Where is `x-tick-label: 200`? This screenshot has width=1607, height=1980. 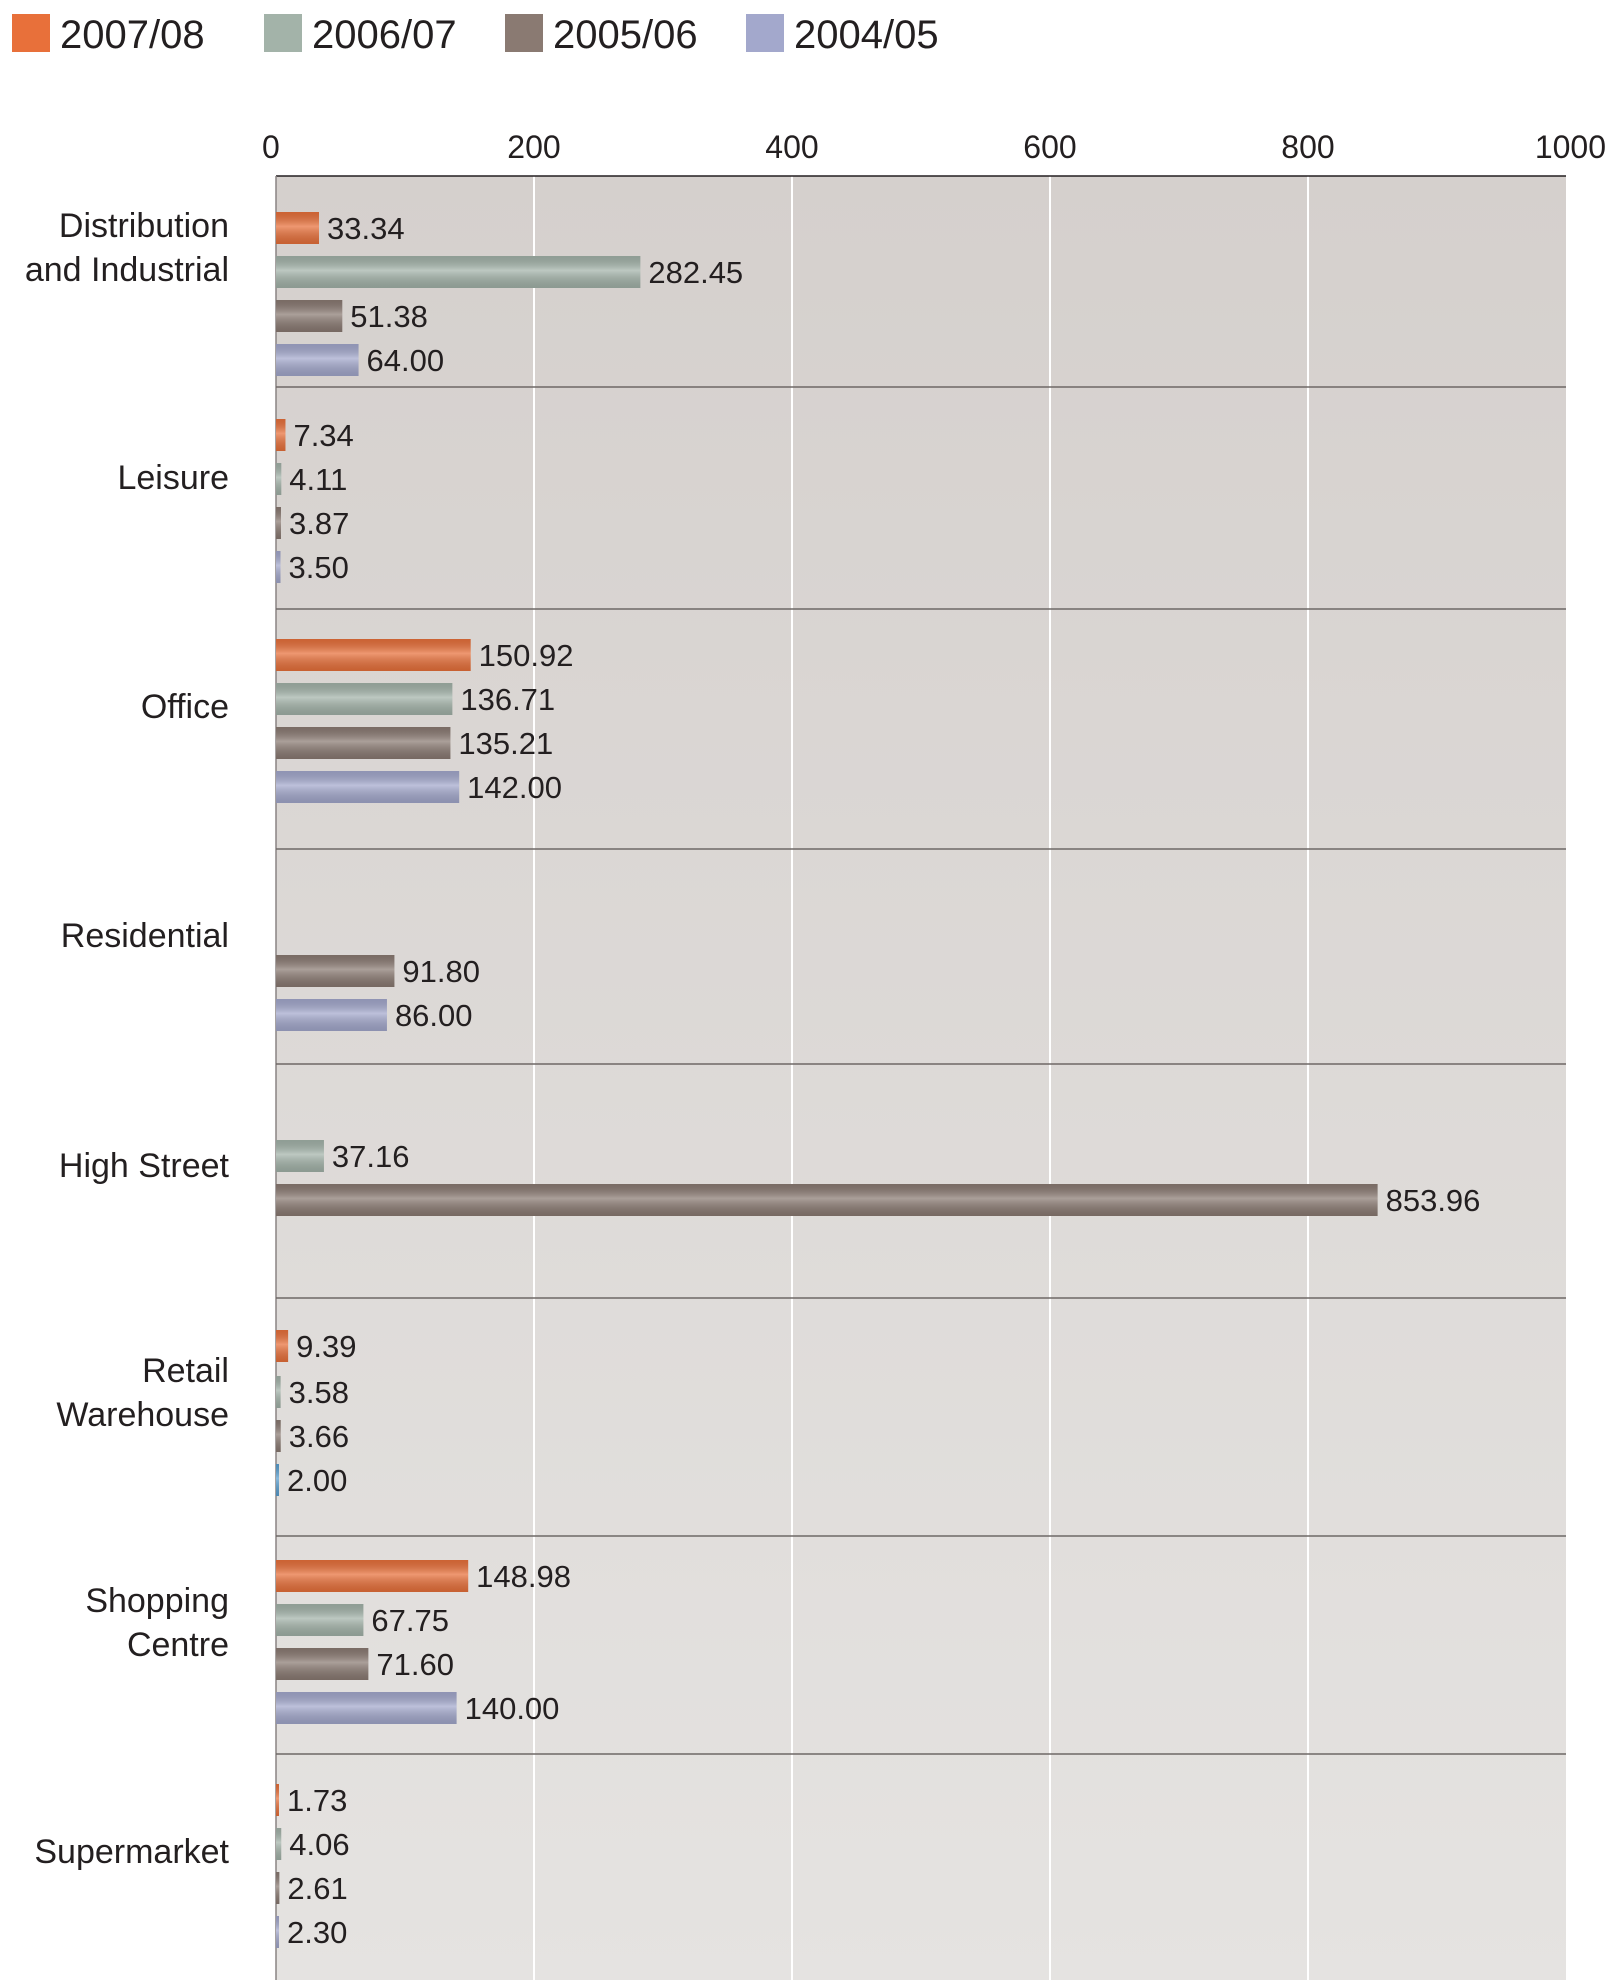 x-tick-label: 200 is located at coordinates (533, 147).